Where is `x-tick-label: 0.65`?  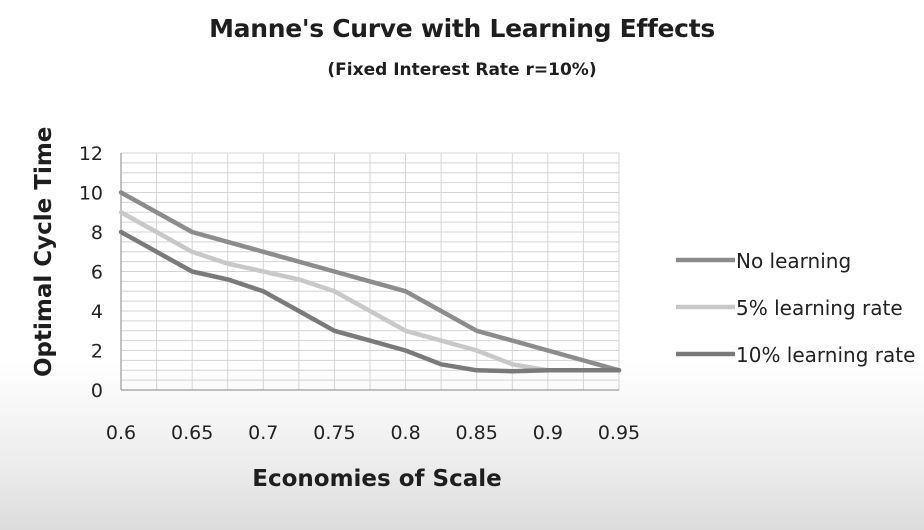 x-tick-label: 0.65 is located at coordinates (192, 433).